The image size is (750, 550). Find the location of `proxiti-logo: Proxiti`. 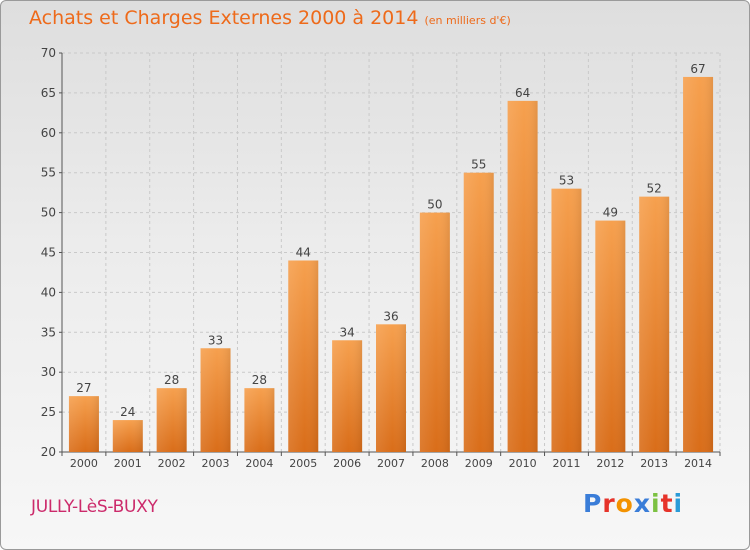

proxiti-logo: Proxiti is located at coordinates (633, 503).